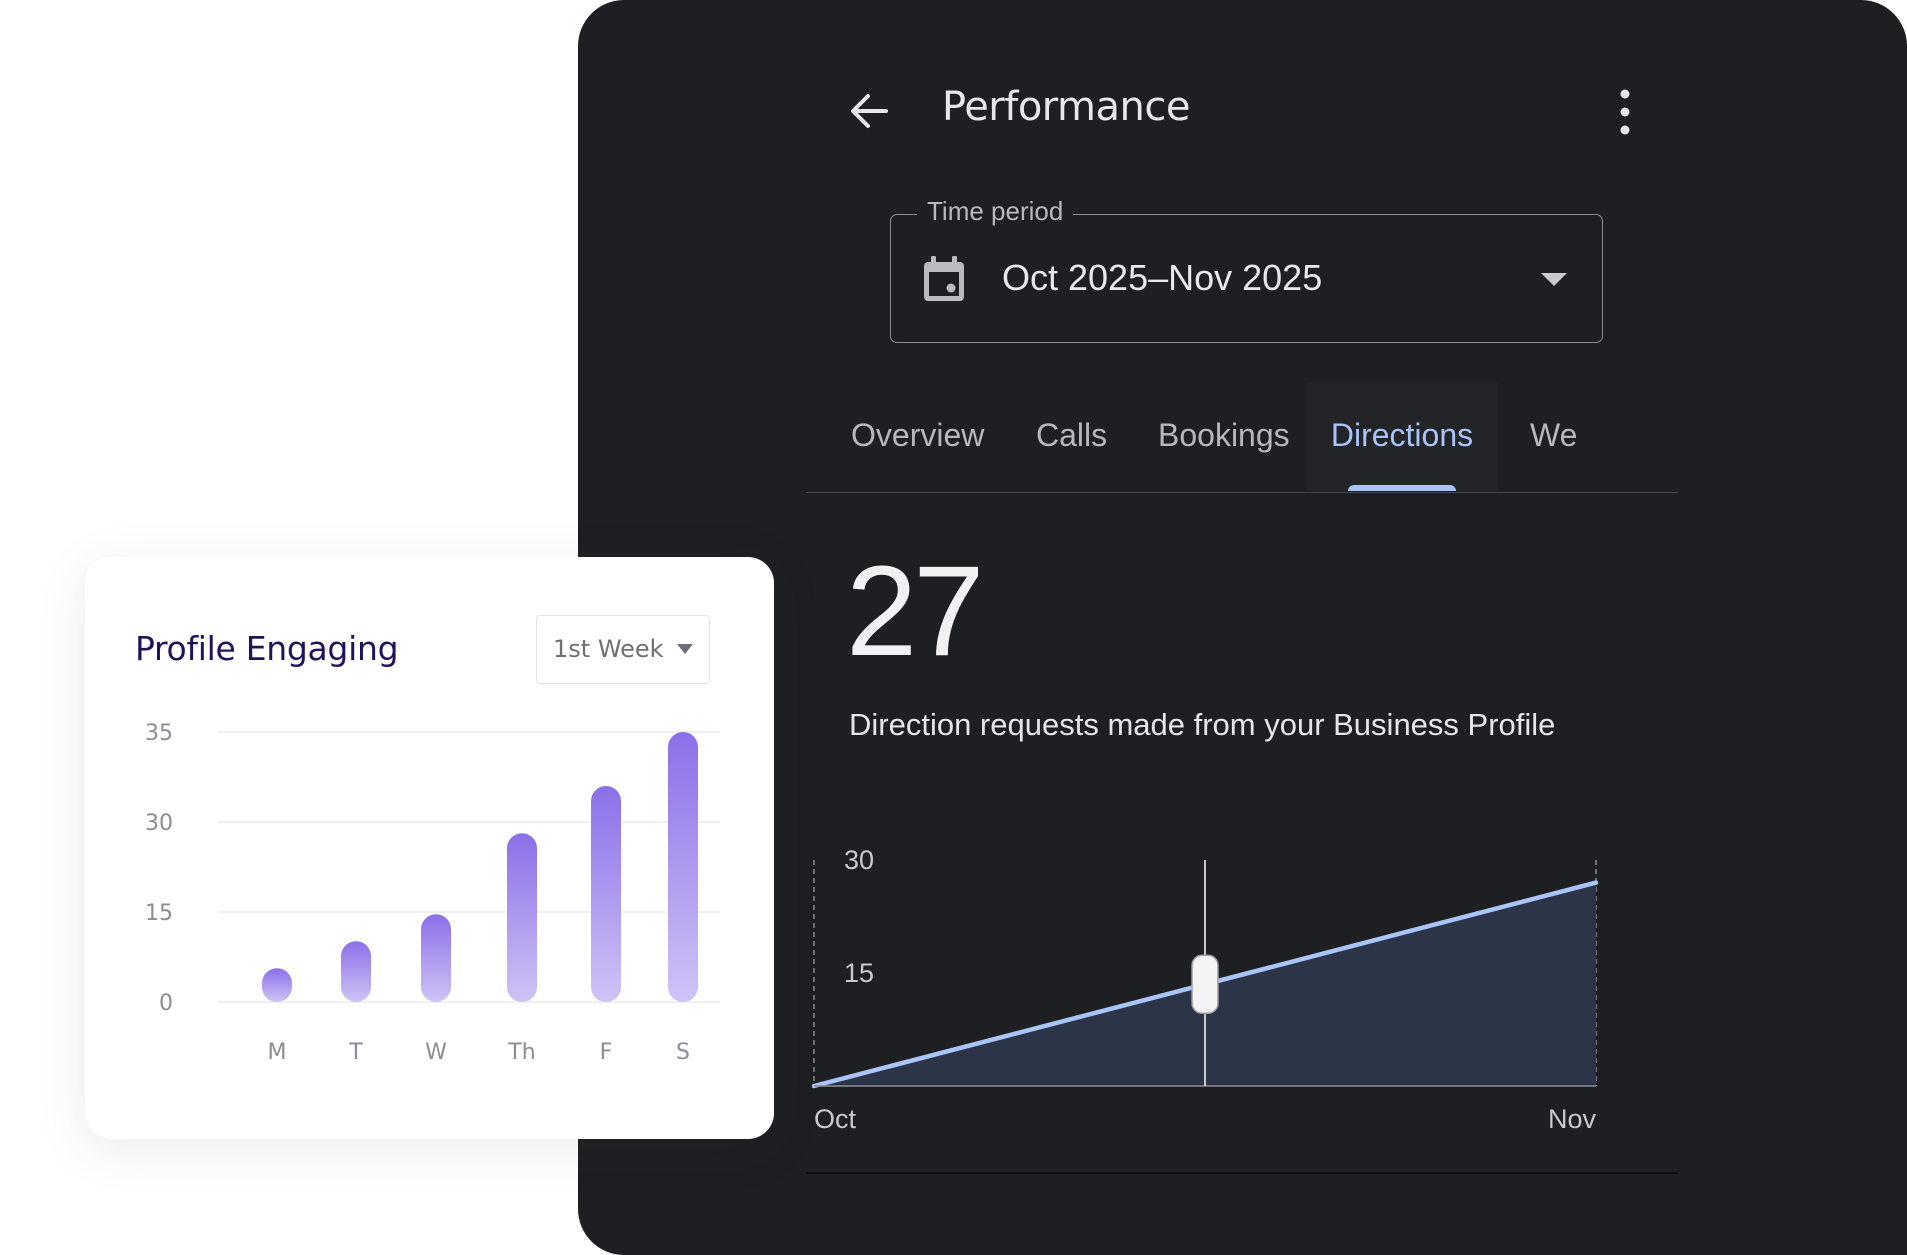 The width and height of the screenshot is (1907, 1255). I want to click on divider, so click(1242, 1173).